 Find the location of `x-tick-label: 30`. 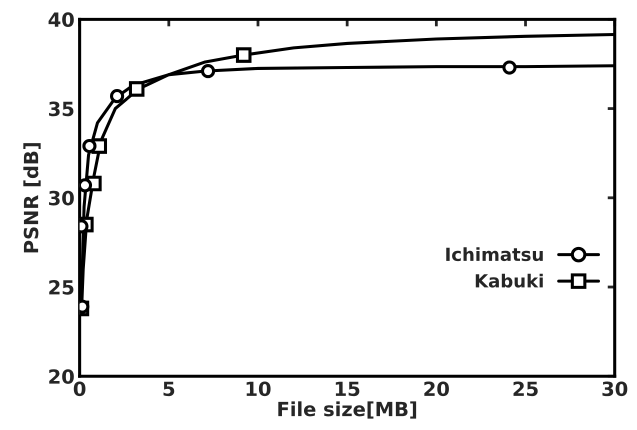

x-tick-label: 30 is located at coordinates (615, 388).